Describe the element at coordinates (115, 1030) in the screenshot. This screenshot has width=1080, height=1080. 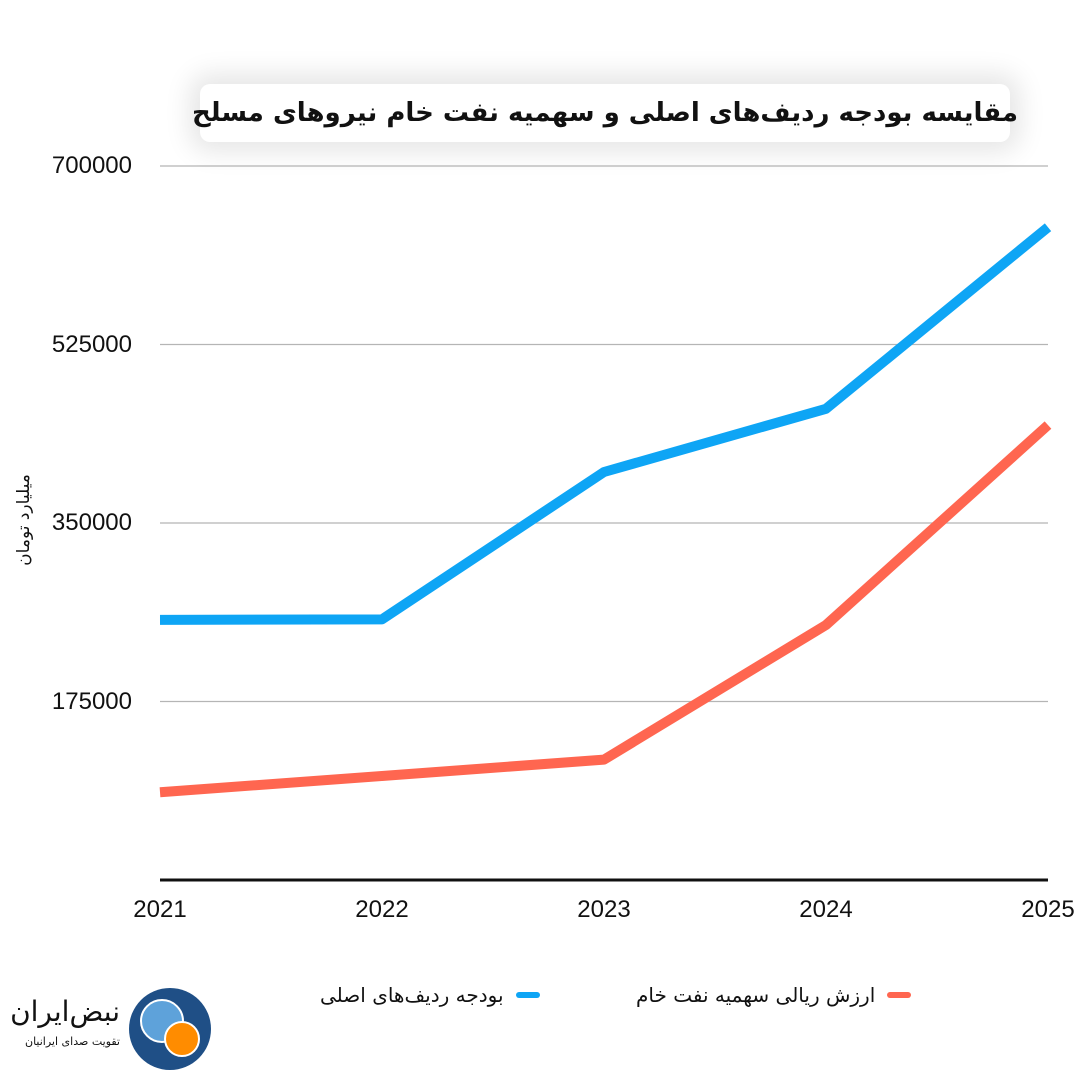
I see `brand-logo: نبض‌ایران تقویت صدای ایرانیان` at that location.